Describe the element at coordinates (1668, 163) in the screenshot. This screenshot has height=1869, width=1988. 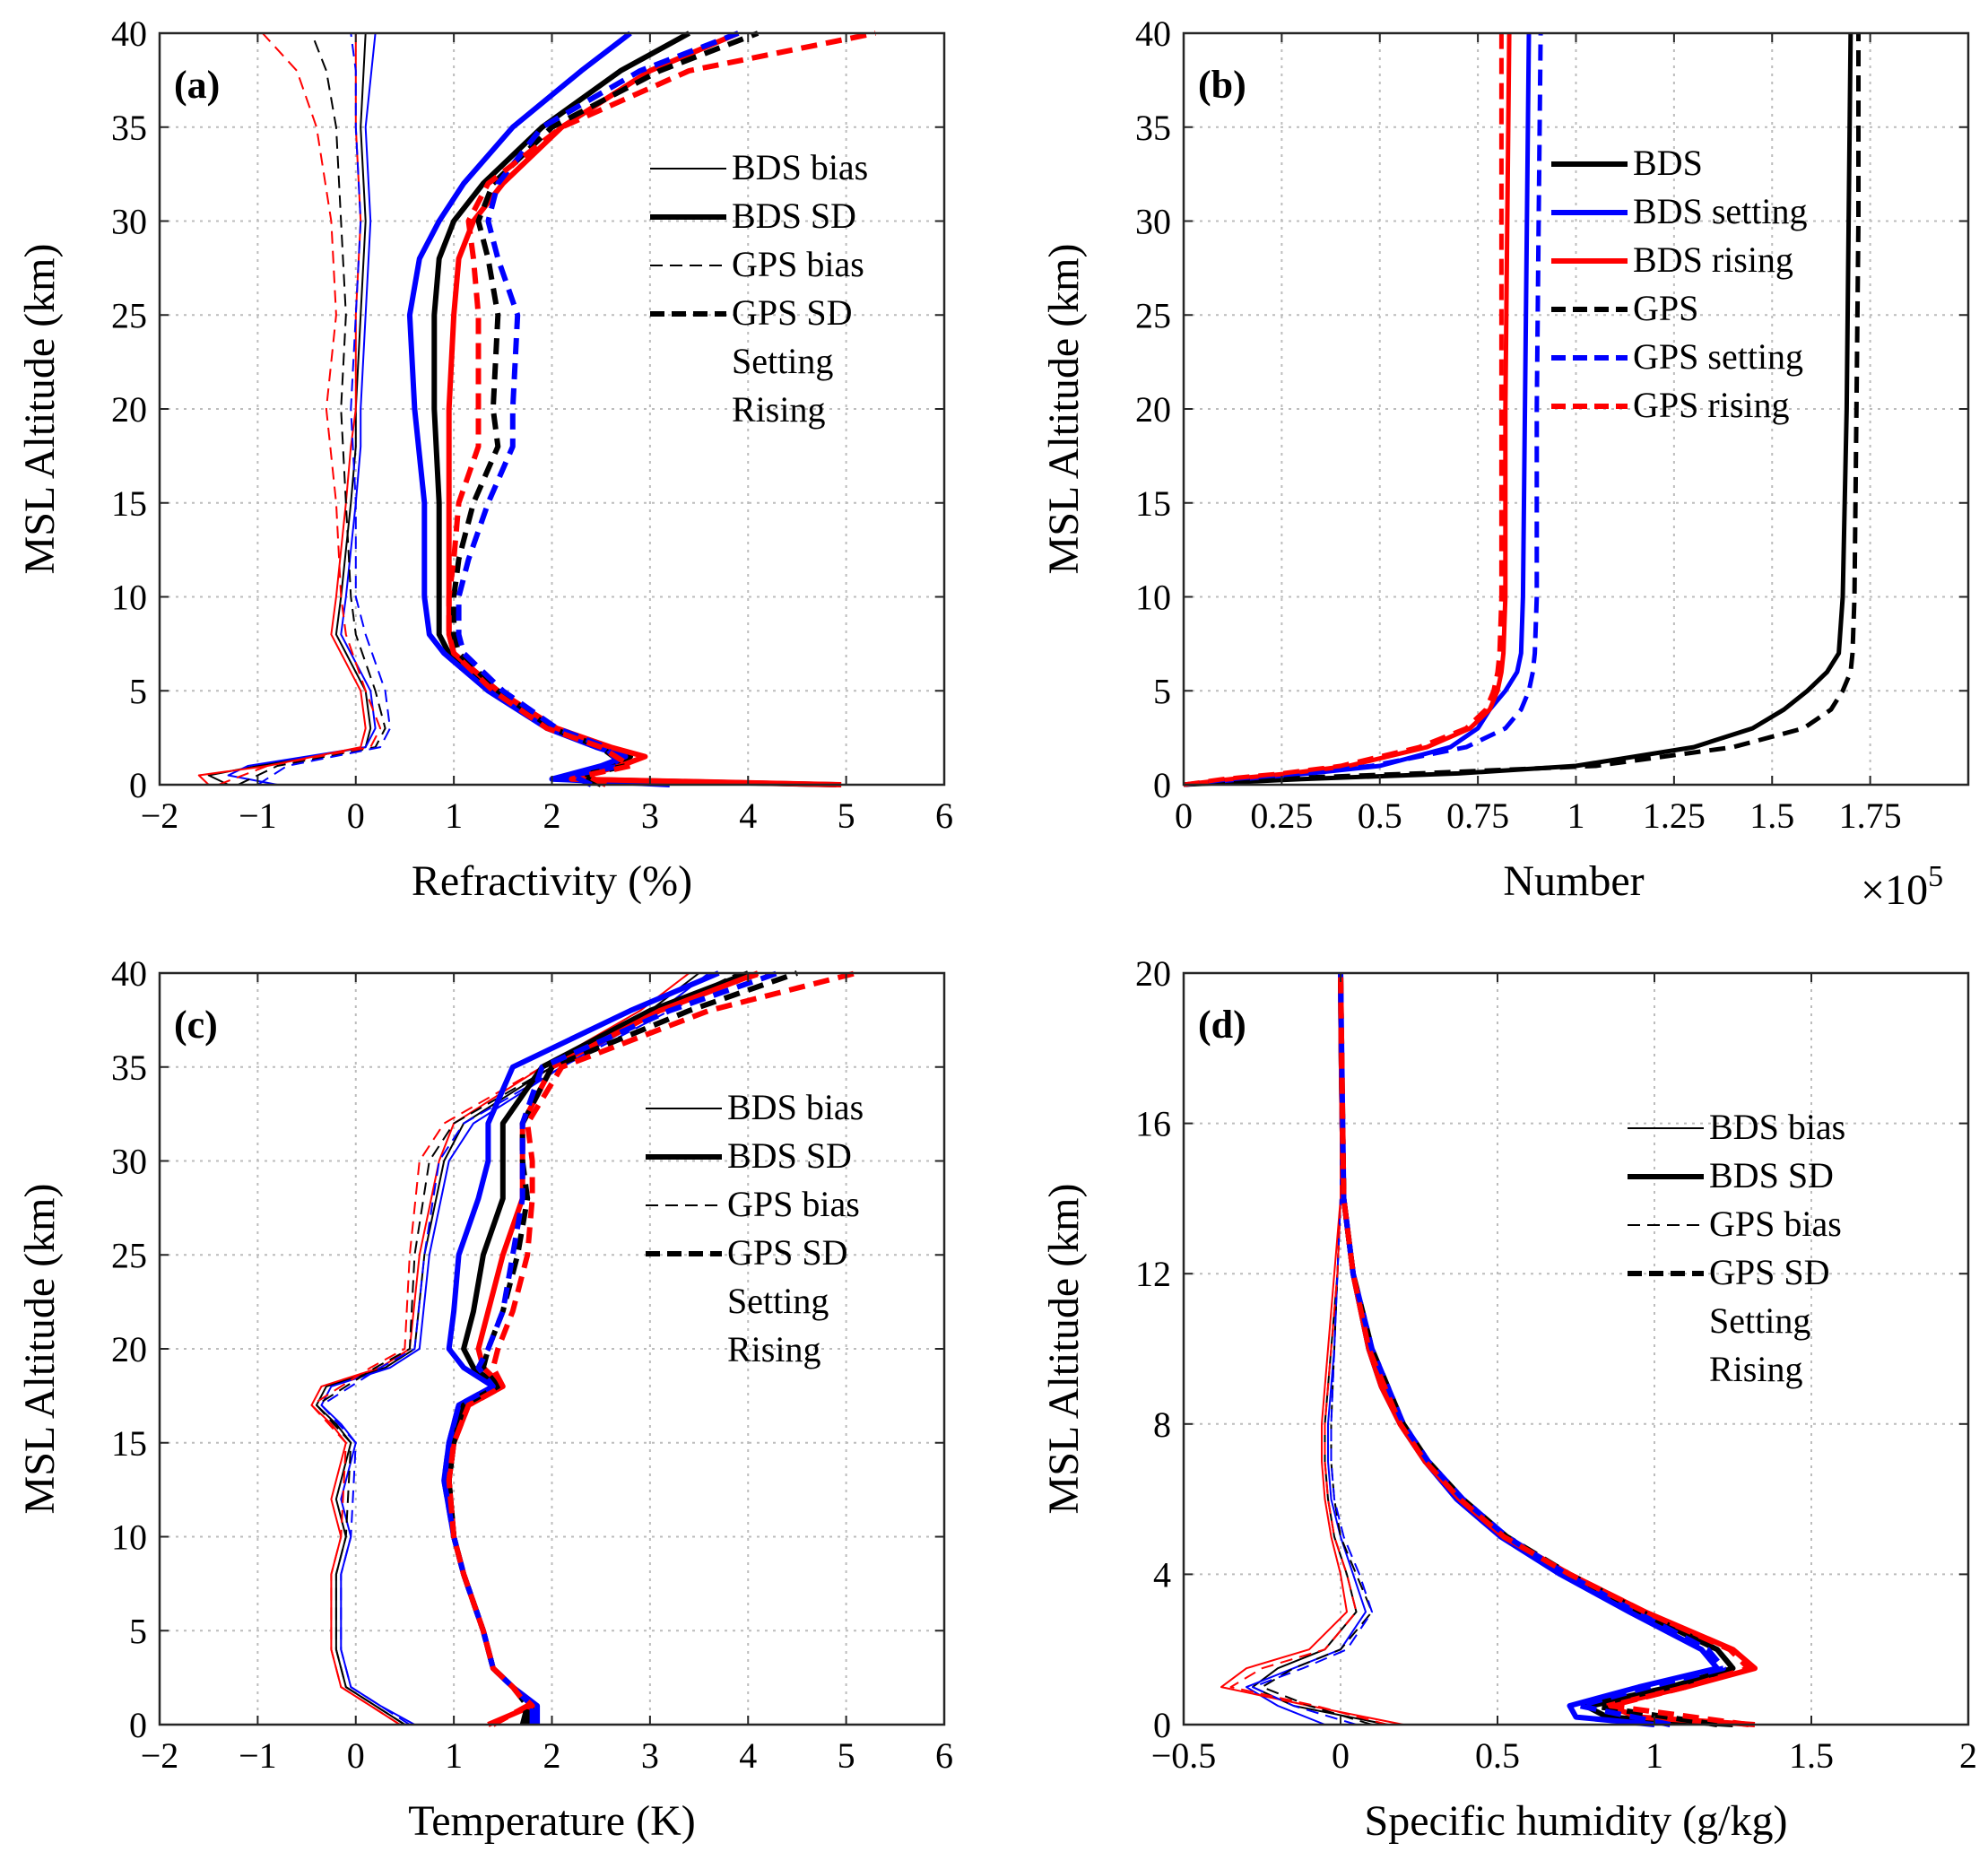
I see `legend-label: BDS` at that location.